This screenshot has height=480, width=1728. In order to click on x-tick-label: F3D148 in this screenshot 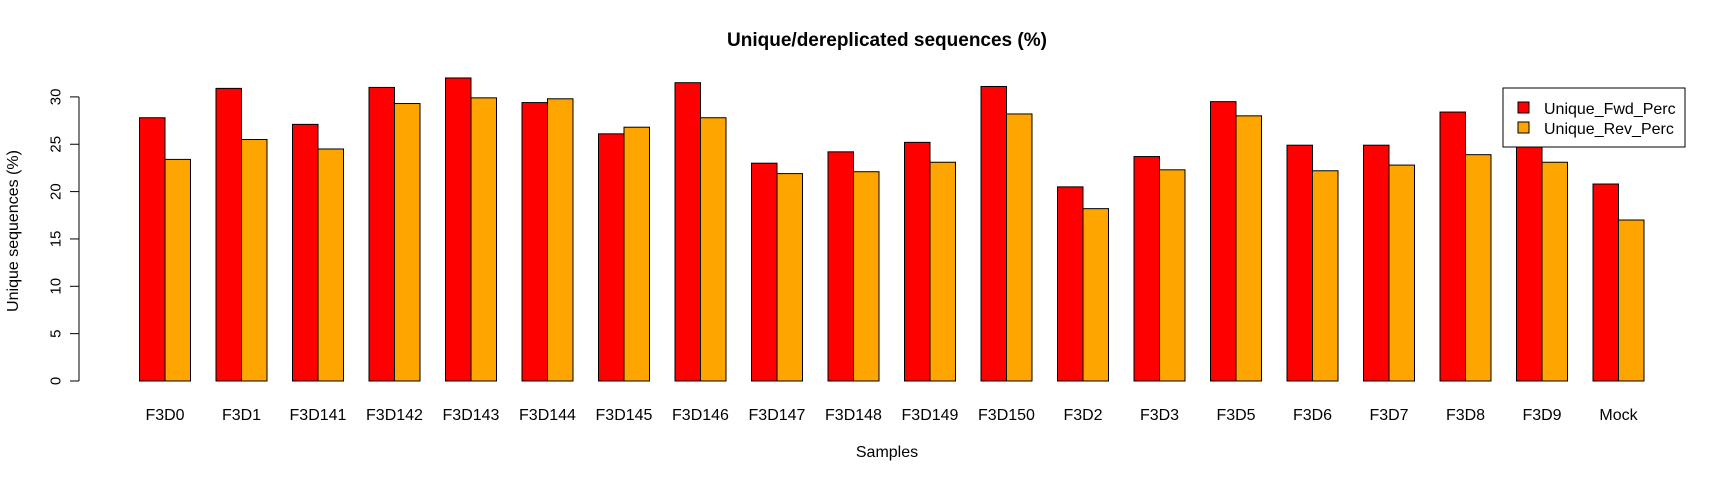, I will do `click(853, 415)`.